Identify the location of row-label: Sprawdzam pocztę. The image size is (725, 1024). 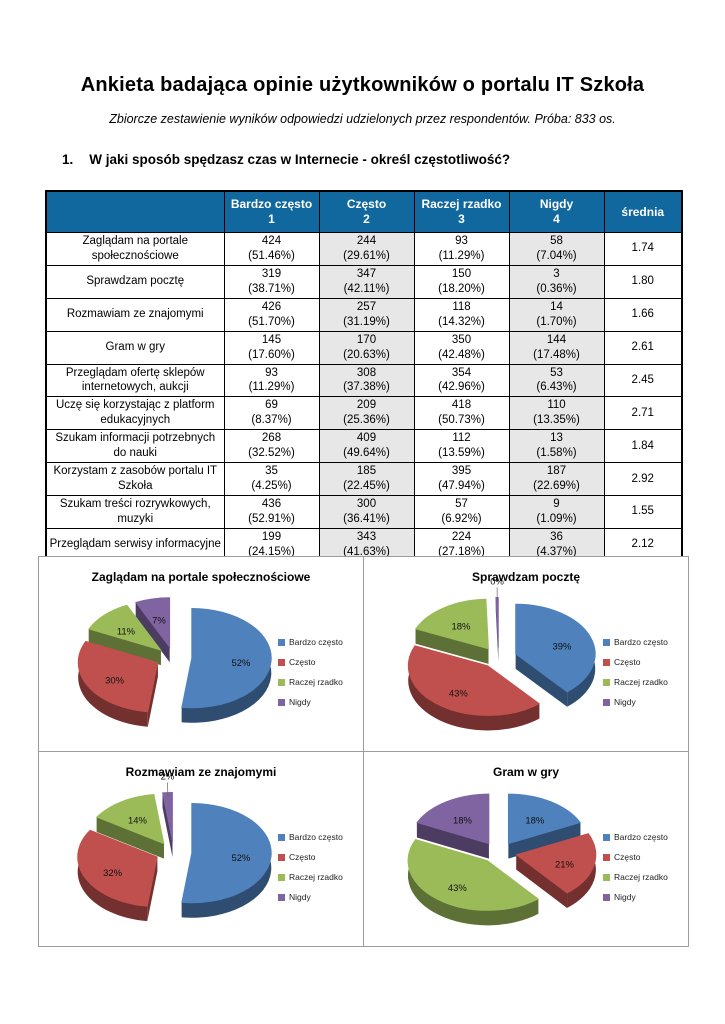
(135, 281).